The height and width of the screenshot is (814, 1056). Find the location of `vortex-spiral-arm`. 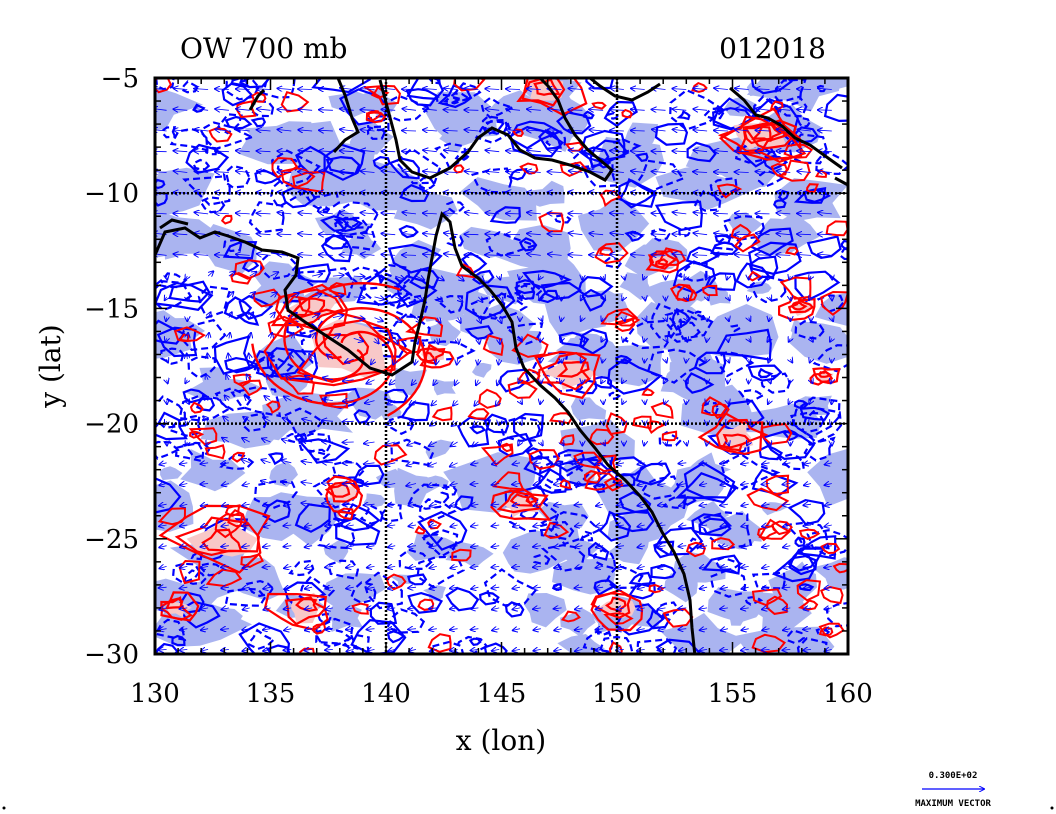

vortex-spiral-arm is located at coordinates (323, 368).